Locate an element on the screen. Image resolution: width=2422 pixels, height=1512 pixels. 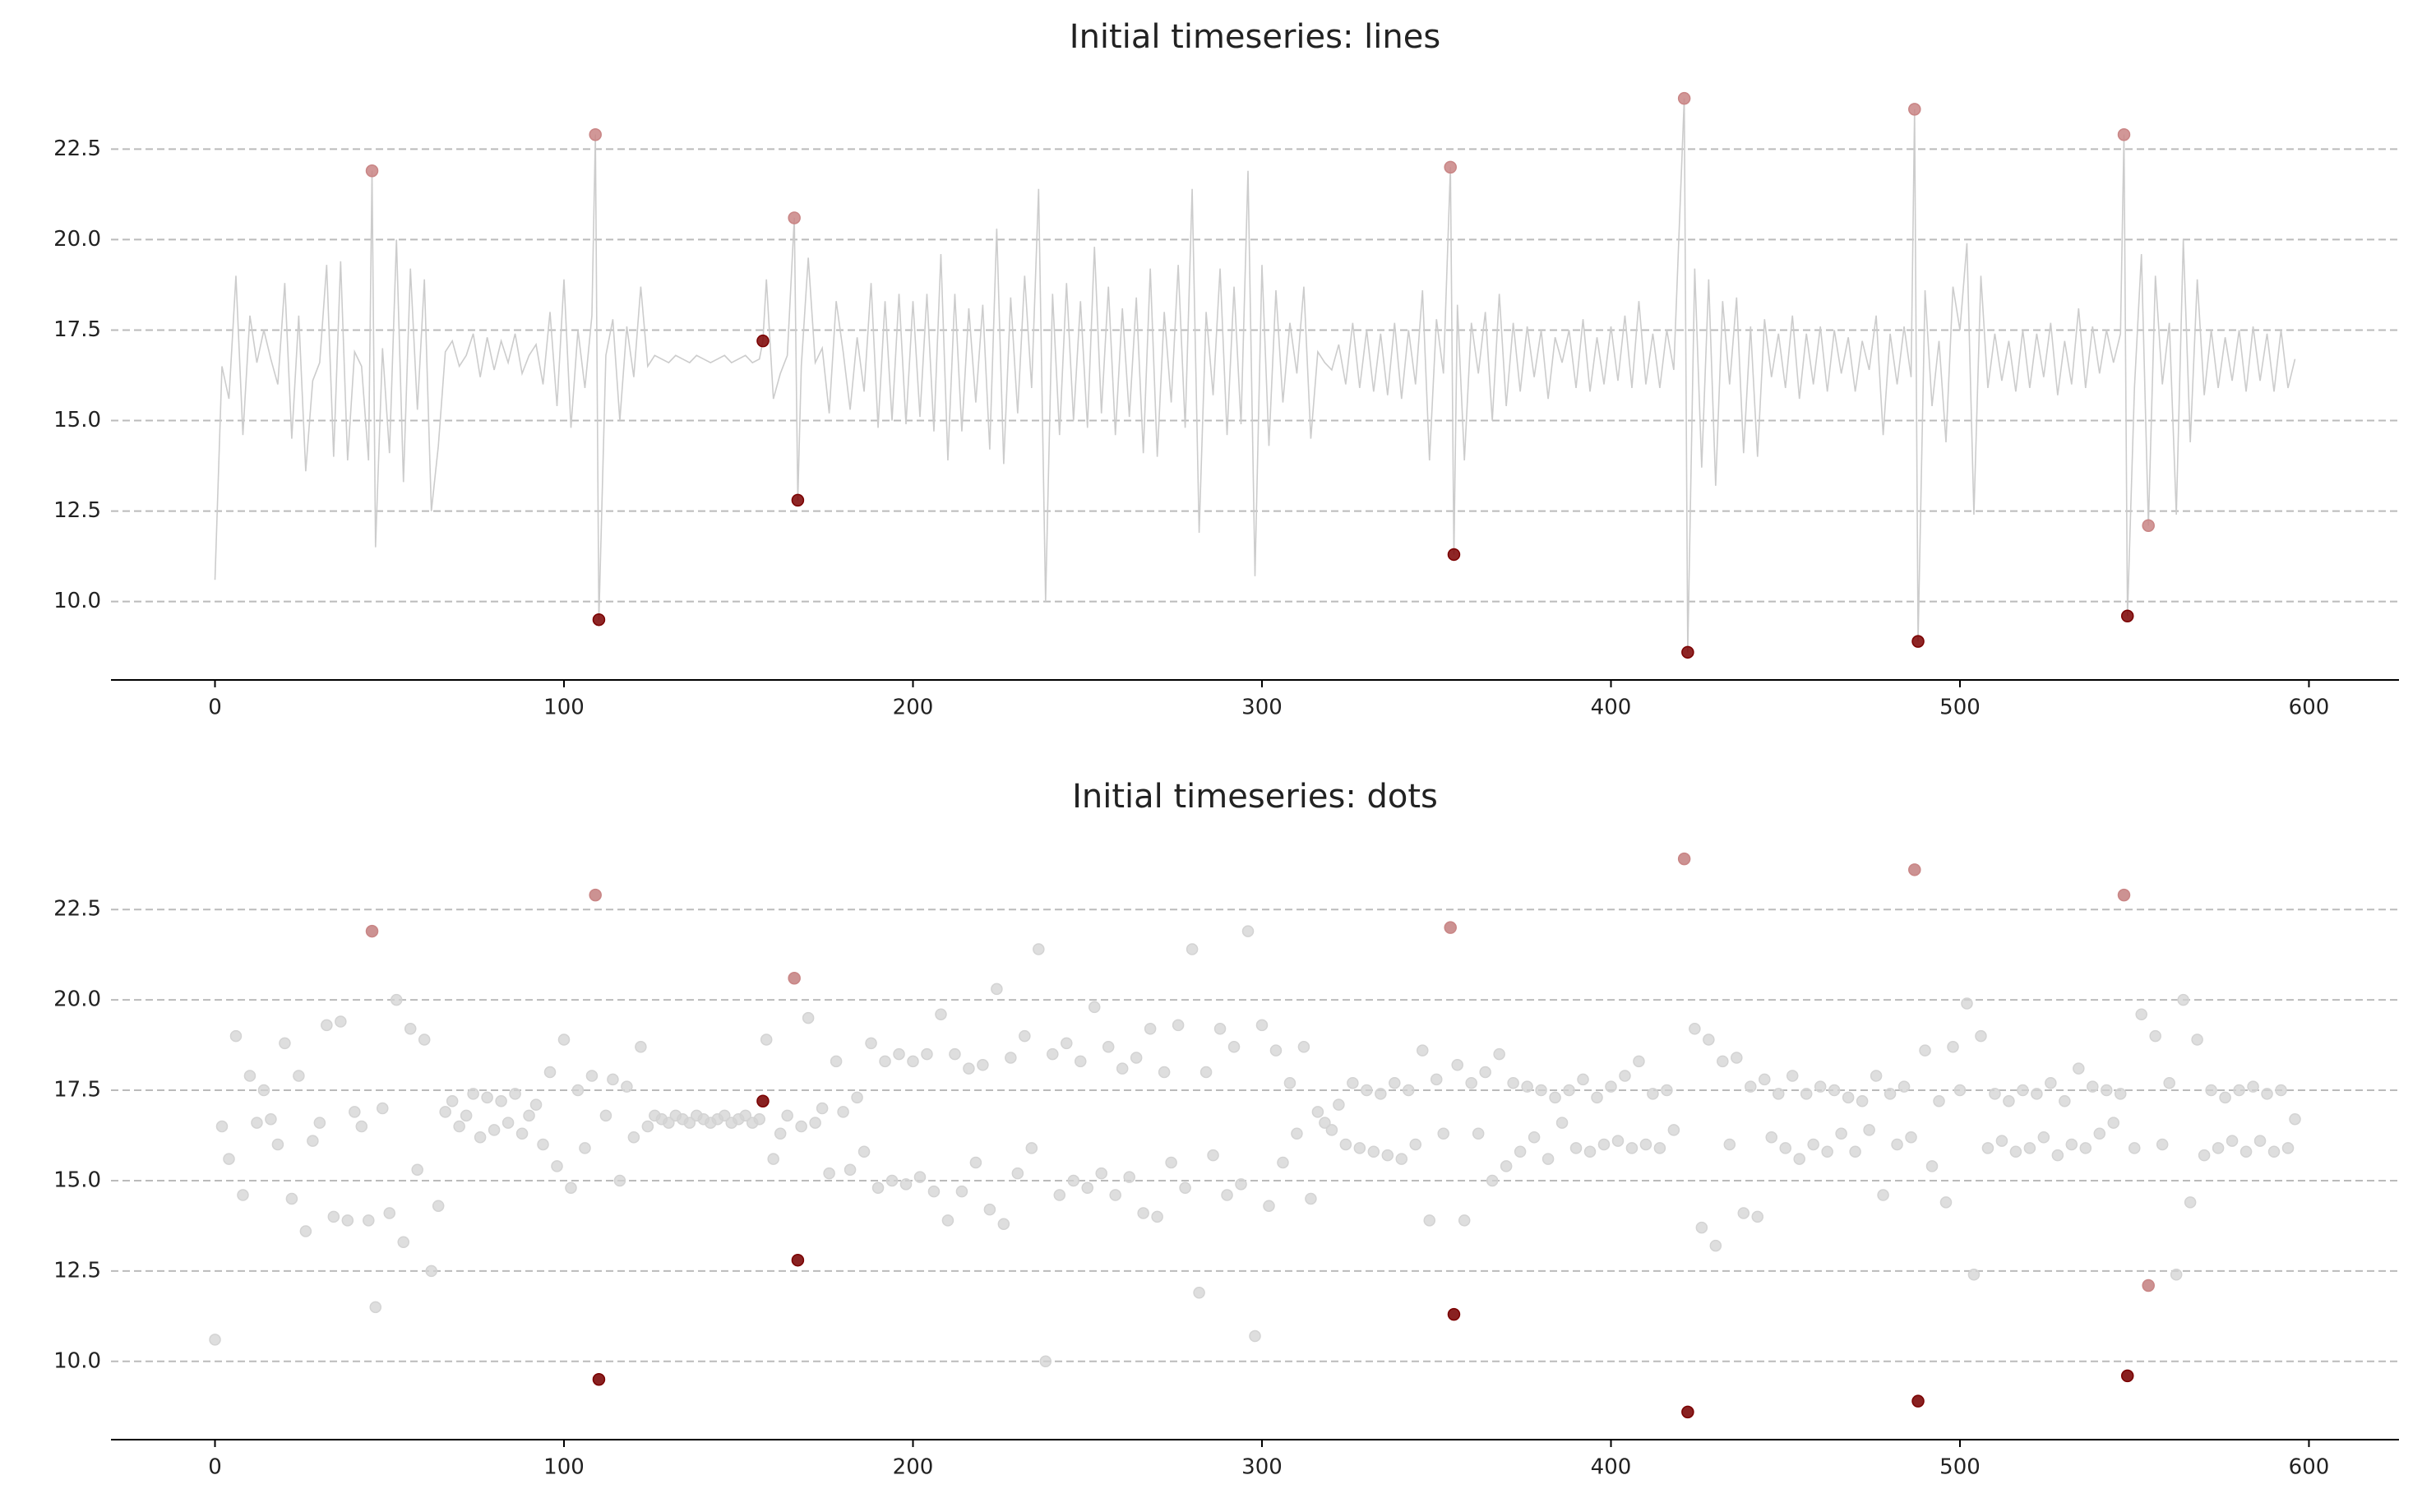
y-tick-label: 10.0 is located at coordinates (77, 1360).